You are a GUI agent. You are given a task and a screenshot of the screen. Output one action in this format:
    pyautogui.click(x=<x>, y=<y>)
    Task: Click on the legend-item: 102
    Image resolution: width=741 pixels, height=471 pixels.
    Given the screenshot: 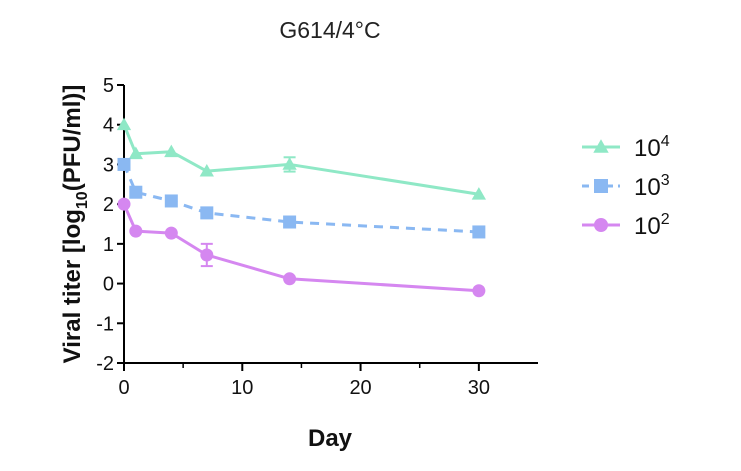 What is the action you would take?
    pyautogui.click(x=626, y=225)
    